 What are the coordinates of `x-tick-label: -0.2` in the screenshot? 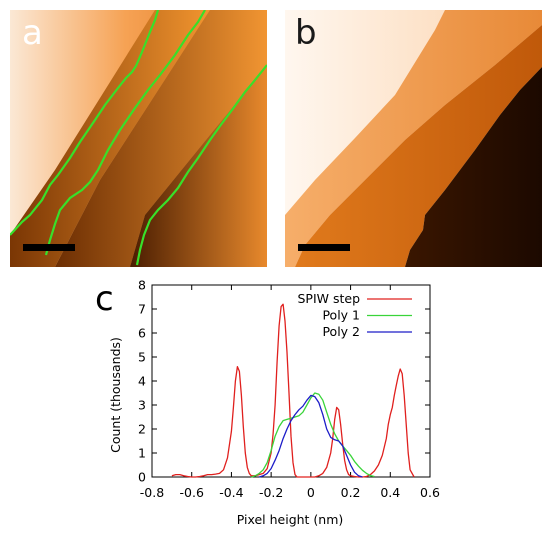 It's located at (271, 492).